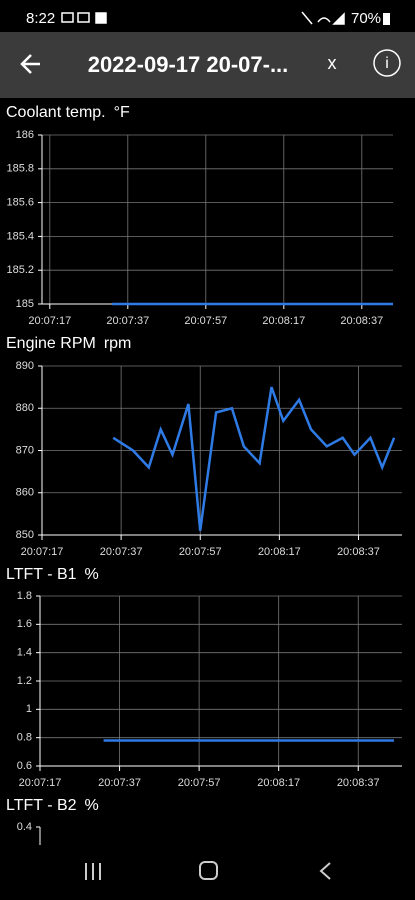 The height and width of the screenshot is (900, 415). Describe the element at coordinates (24, 766) in the screenshot. I see `y-tick-label: 0.6` at that location.